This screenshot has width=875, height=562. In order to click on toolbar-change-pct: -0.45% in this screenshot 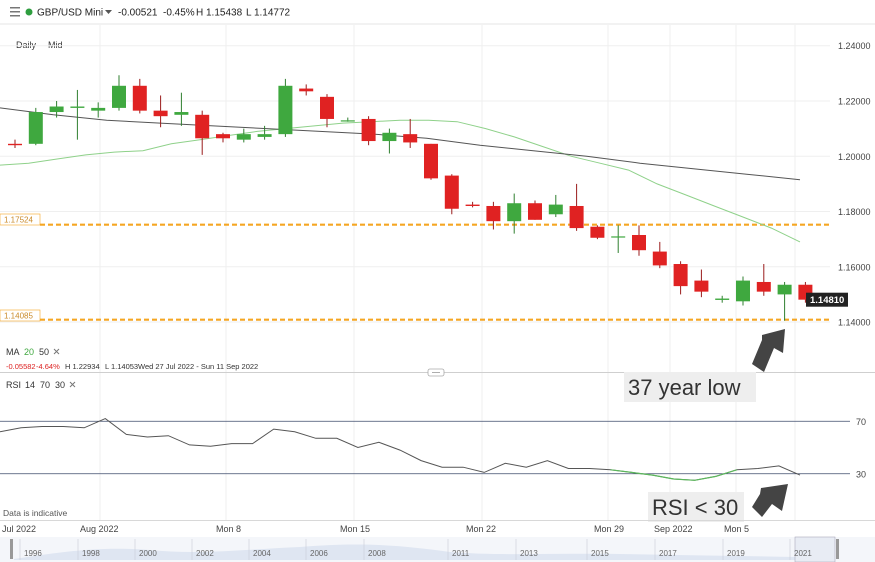, I will do `click(179, 13)`.